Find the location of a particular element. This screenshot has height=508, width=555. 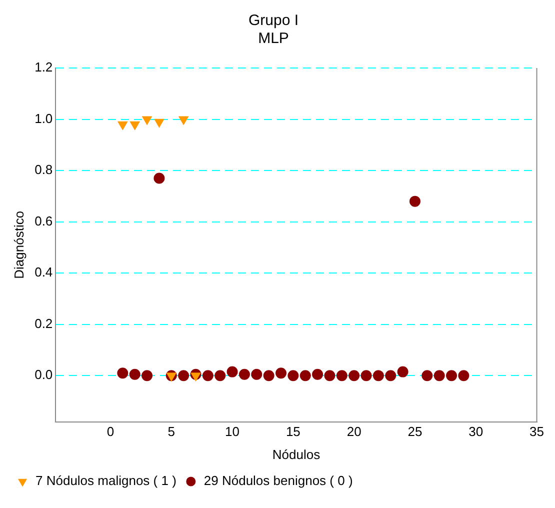

x-tick-label: 0 is located at coordinates (110, 432).